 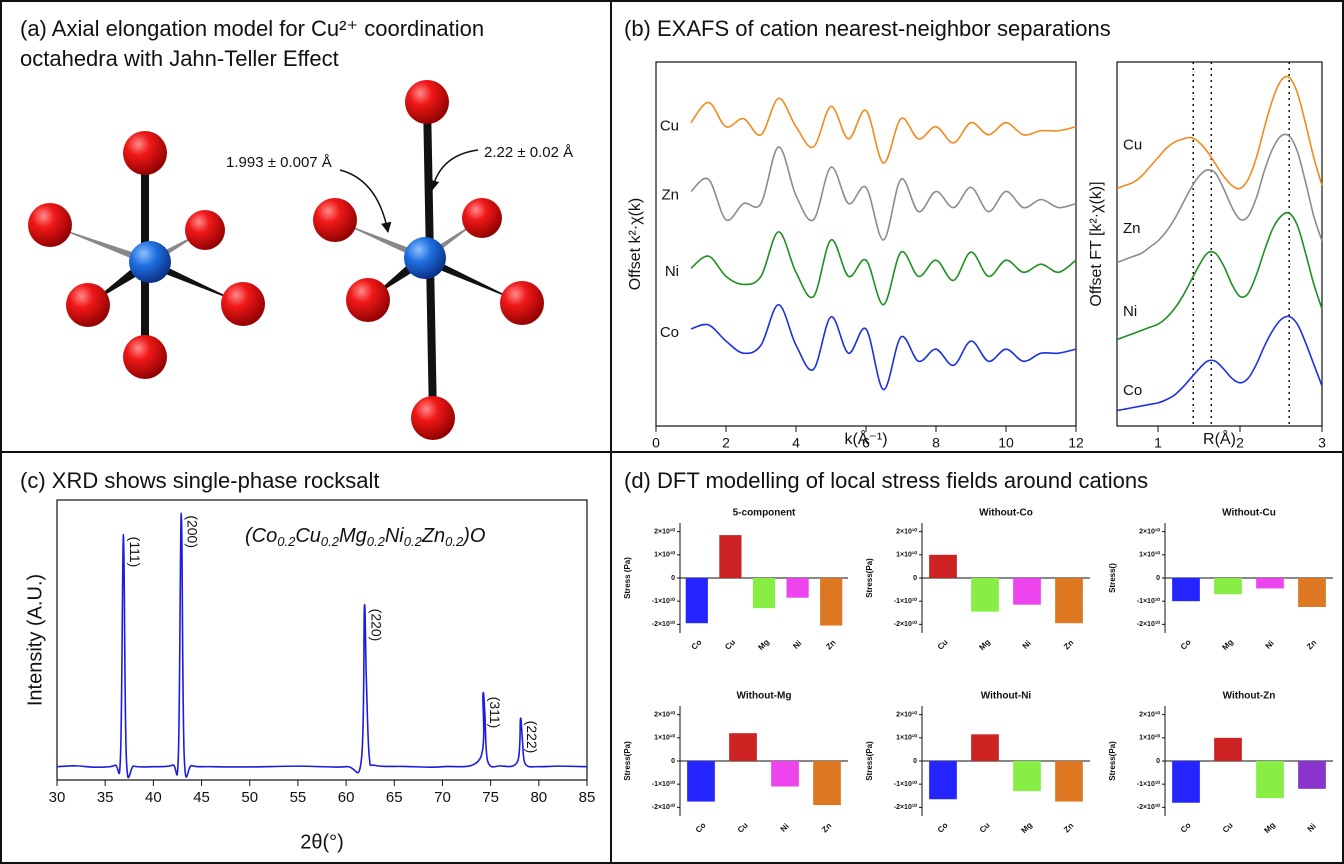 I want to click on arrow, so click(x=365, y=201).